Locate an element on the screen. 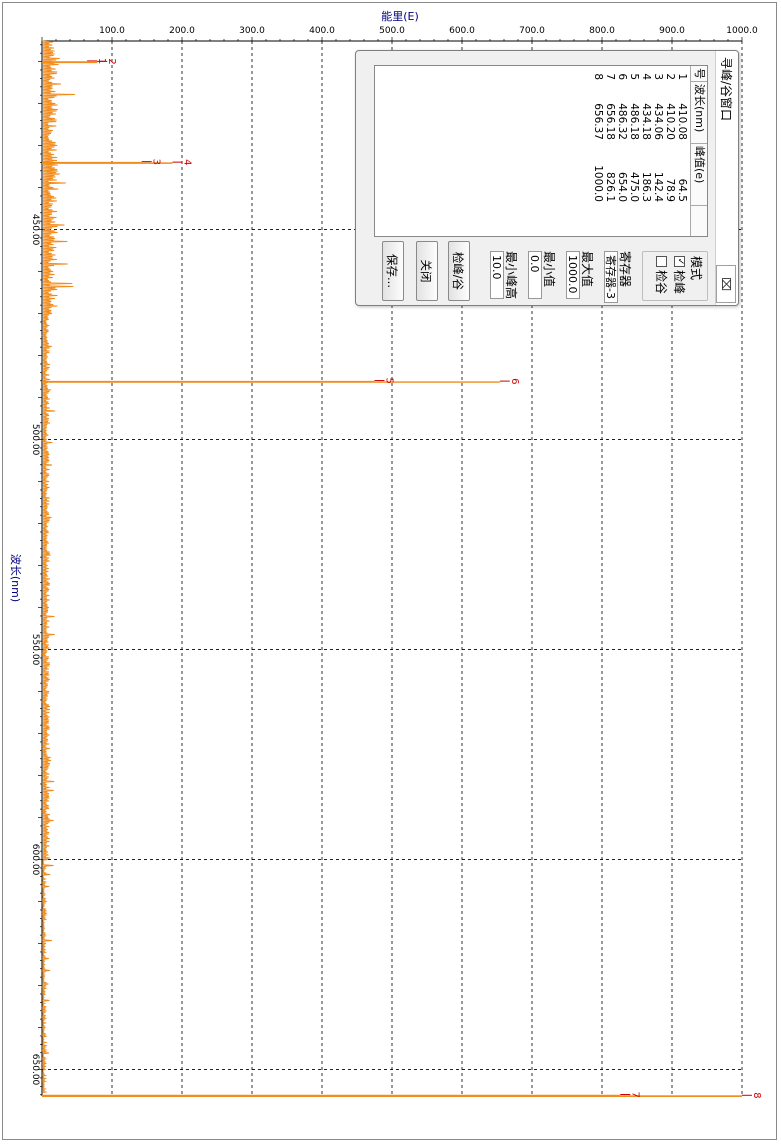  table-cell: 186.3 is located at coordinates (646, 186).